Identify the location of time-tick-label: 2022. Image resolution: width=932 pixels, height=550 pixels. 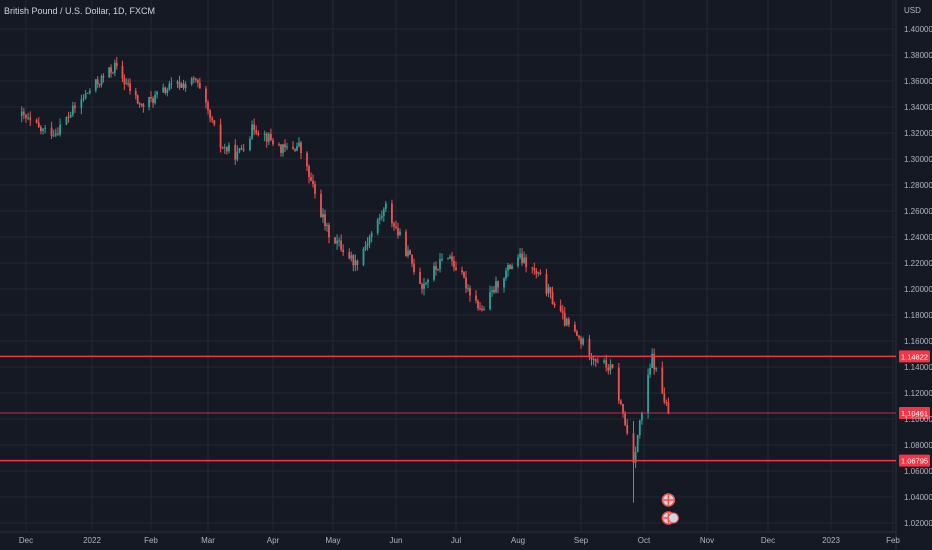
(92, 540).